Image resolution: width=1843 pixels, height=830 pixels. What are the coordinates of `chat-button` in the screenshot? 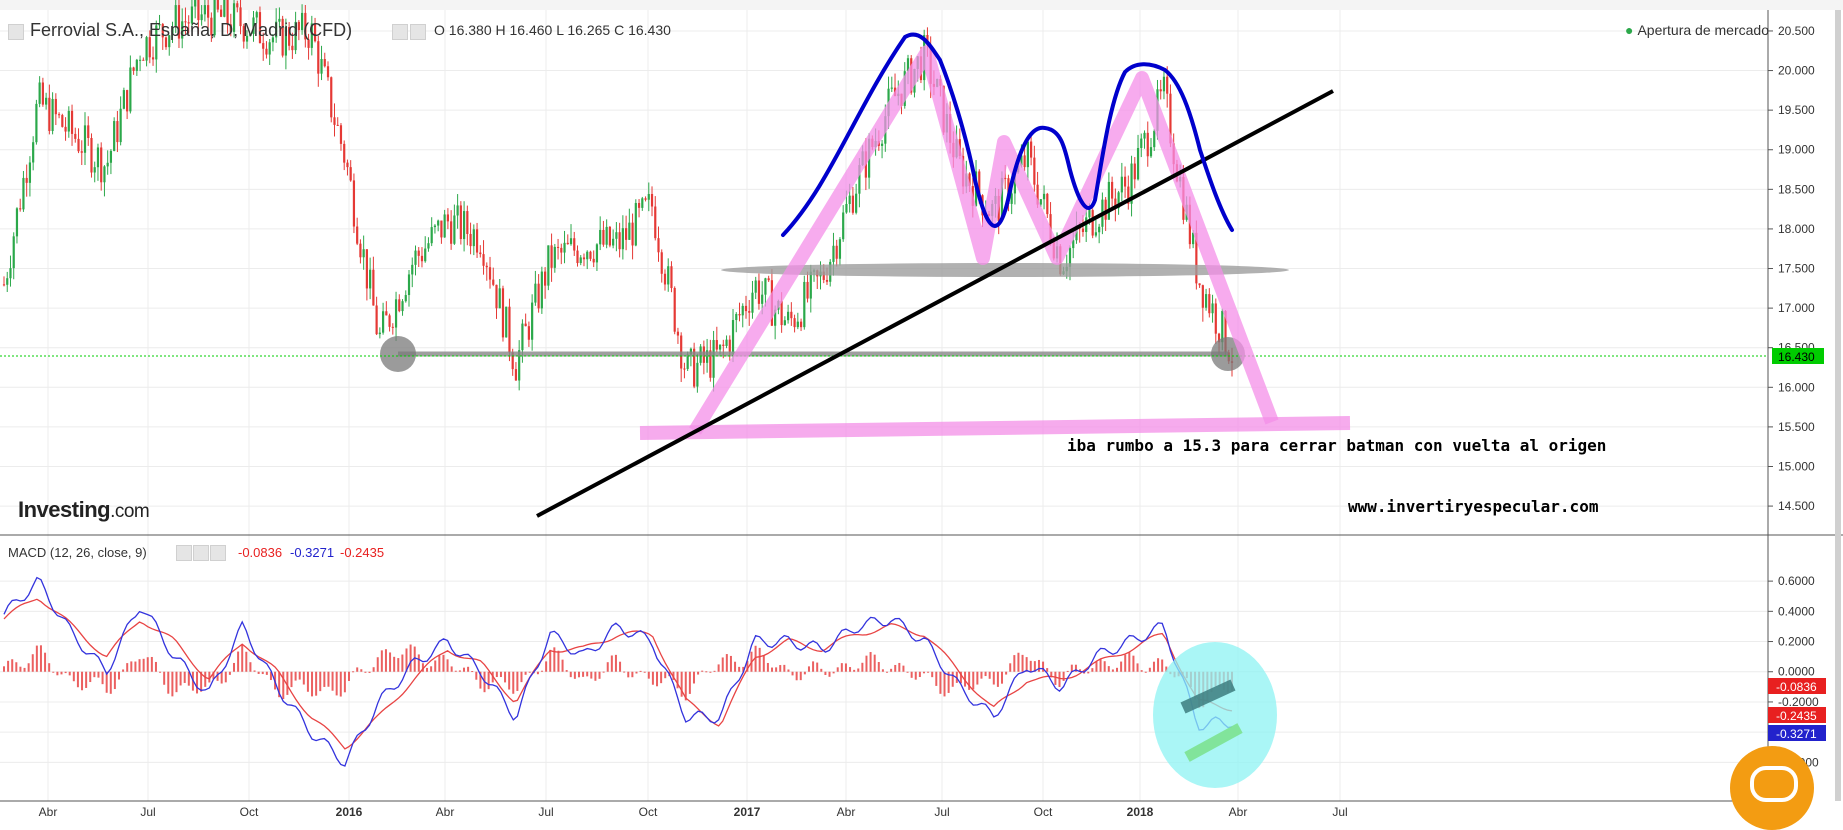 It's located at (1772, 788).